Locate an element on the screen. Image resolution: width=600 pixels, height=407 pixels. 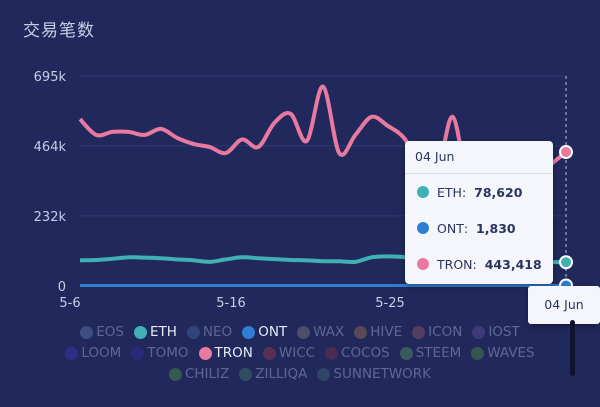
legend-item-neo: NEO is located at coordinates (209, 332).